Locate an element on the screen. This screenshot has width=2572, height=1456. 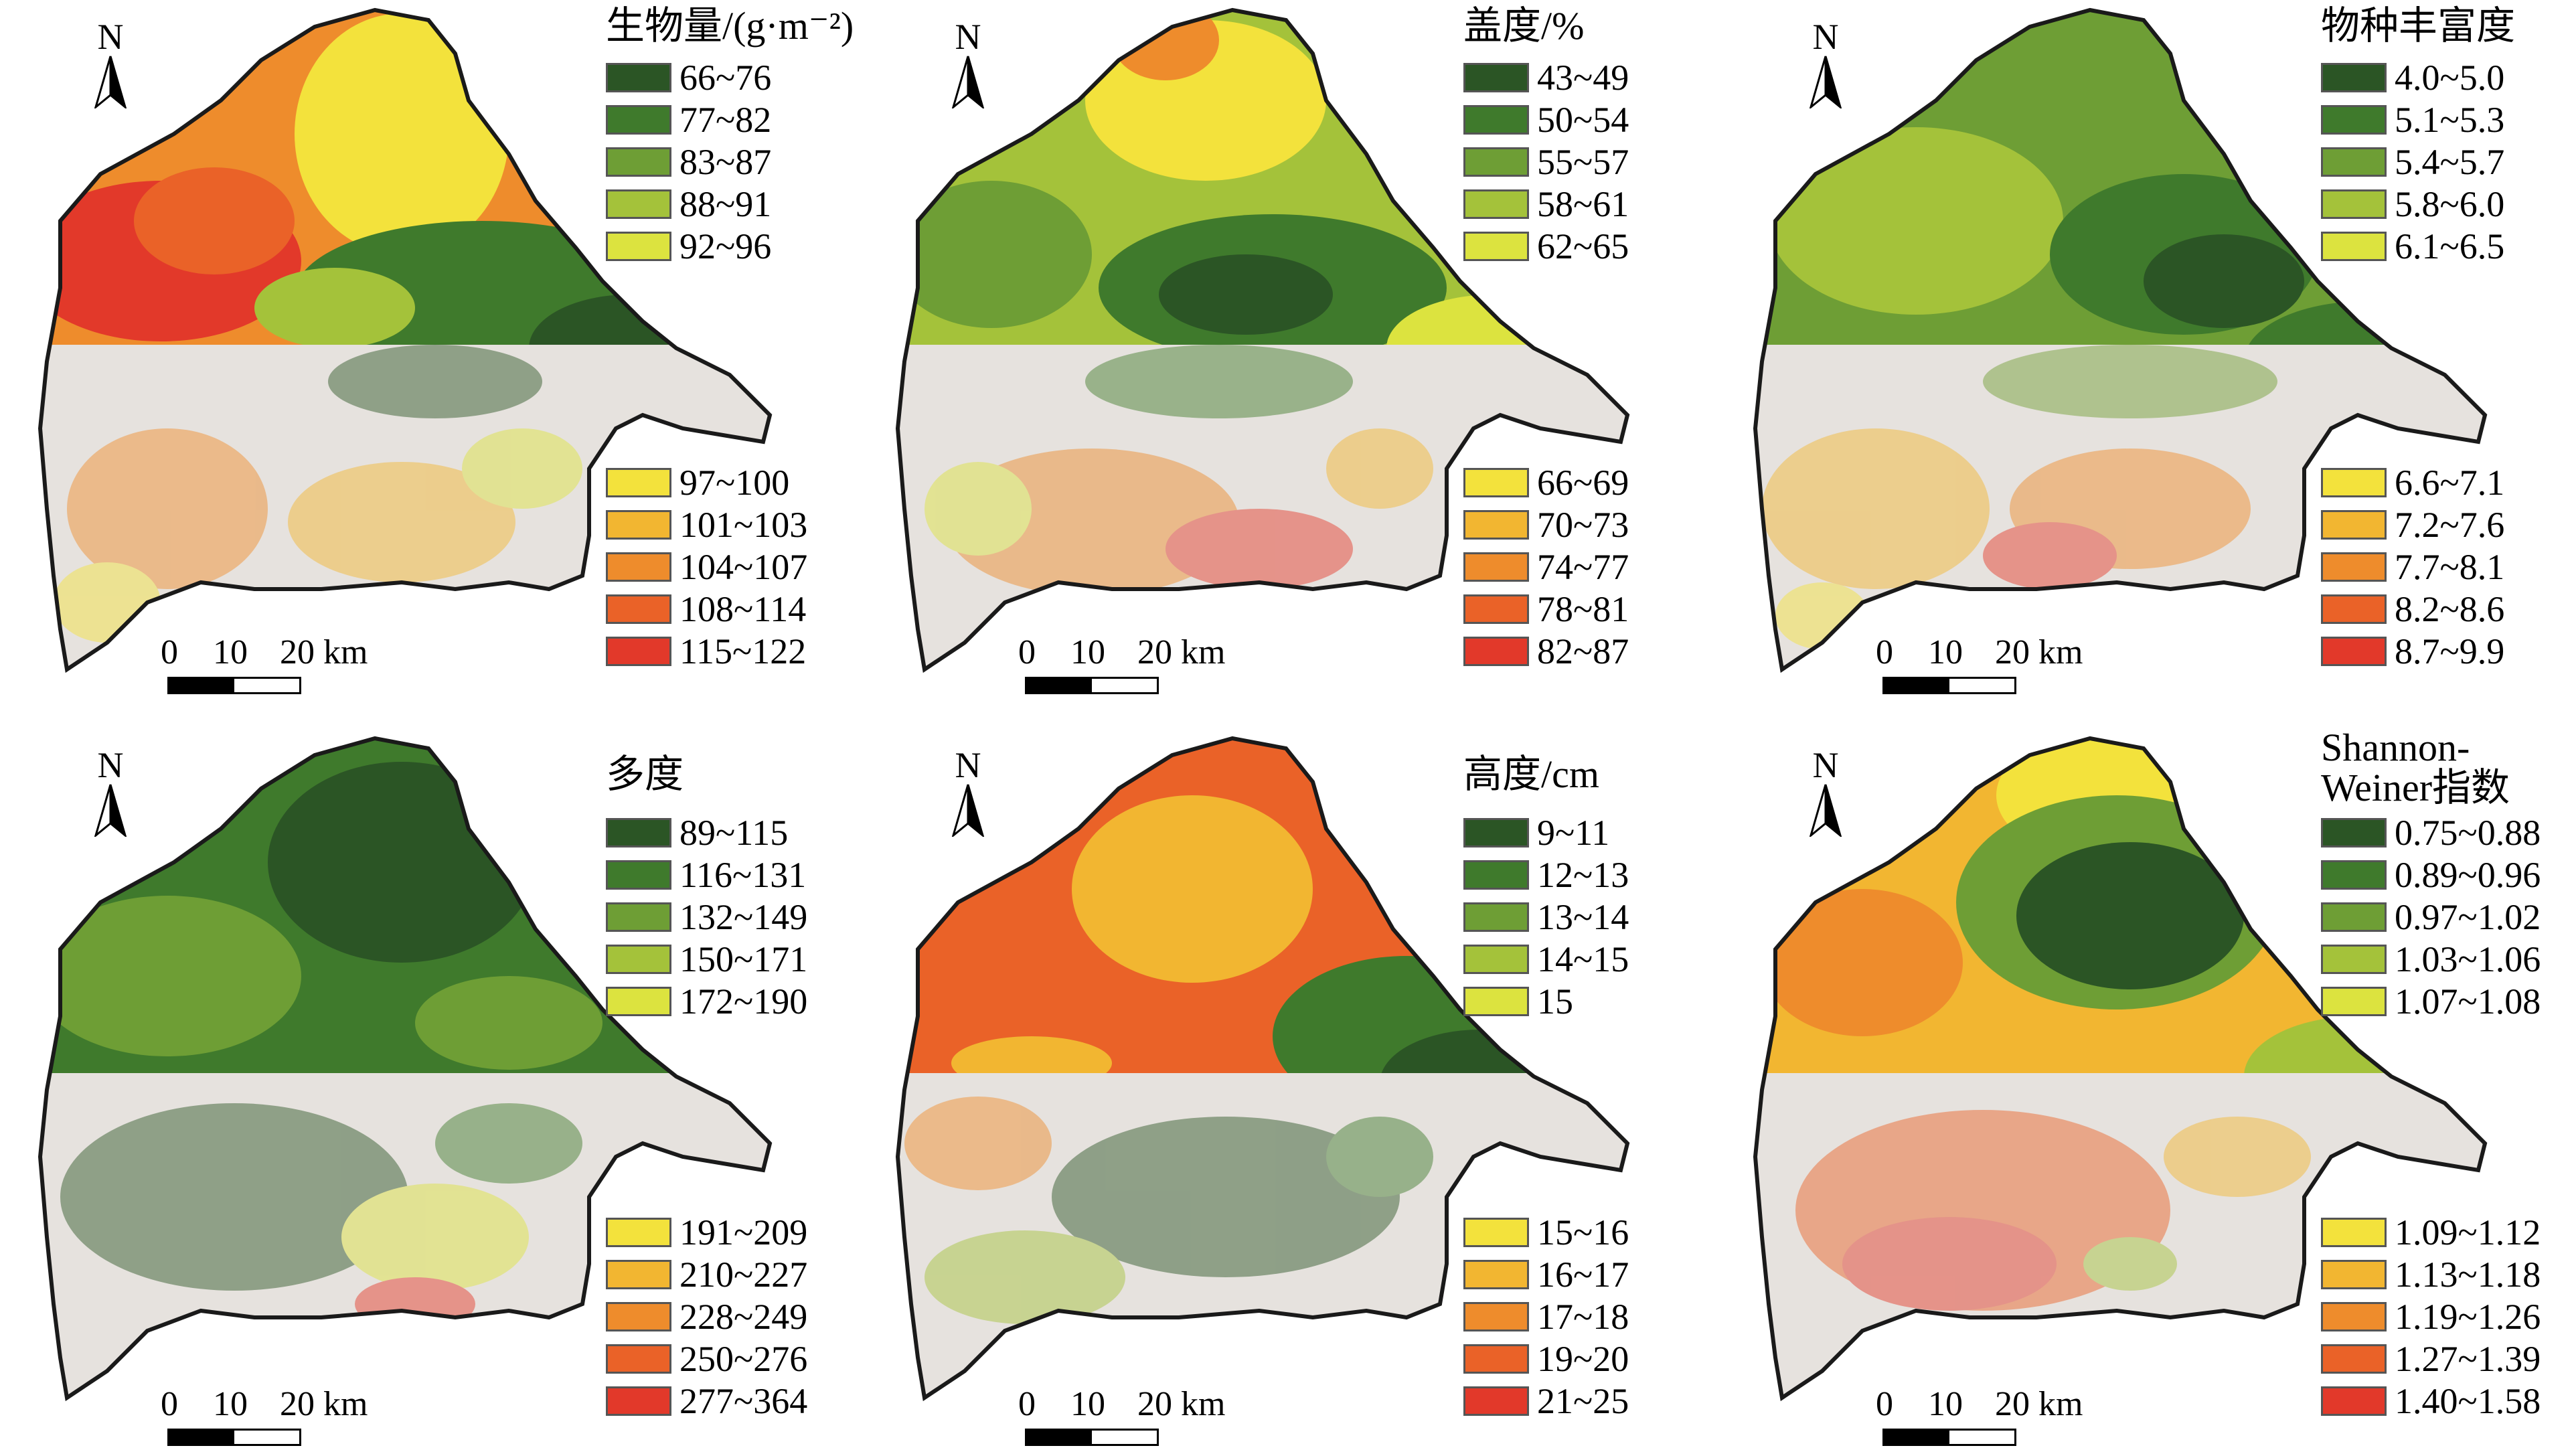
legend-title-line-2: Weiner指数 is located at coordinates (2415, 787).